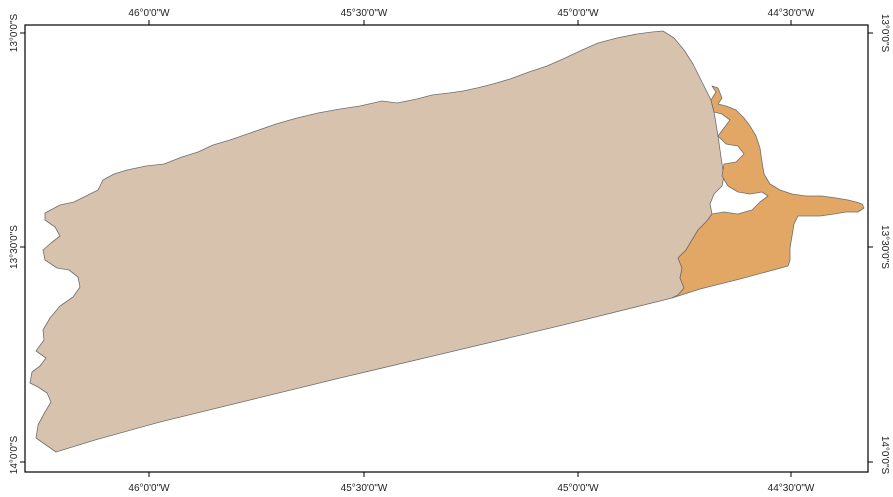  I want to click on bottom-label-lon-1: 46°0'0"W, so click(149, 488).